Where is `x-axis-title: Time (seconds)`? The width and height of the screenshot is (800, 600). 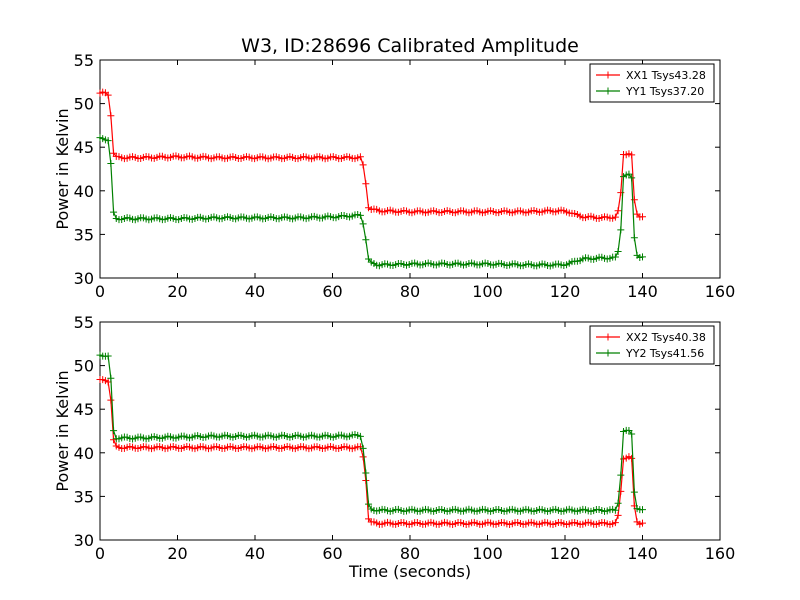
x-axis-title: Time (seconds) is located at coordinates (409, 571).